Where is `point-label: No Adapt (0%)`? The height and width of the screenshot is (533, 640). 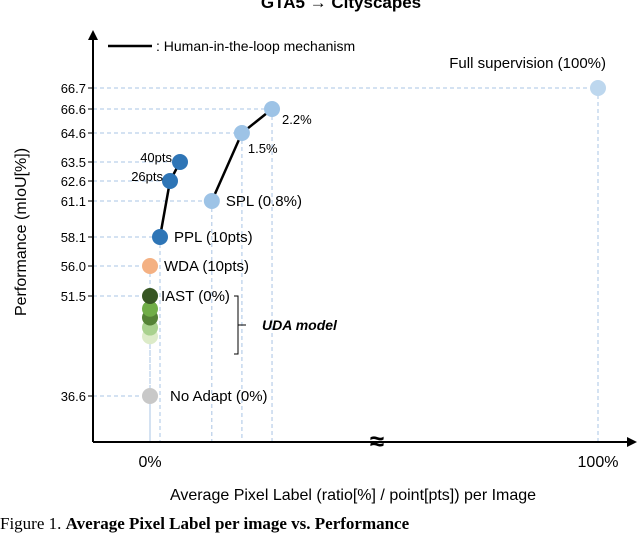
point-label: No Adapt (0%) is located at coordinates (219, 396).